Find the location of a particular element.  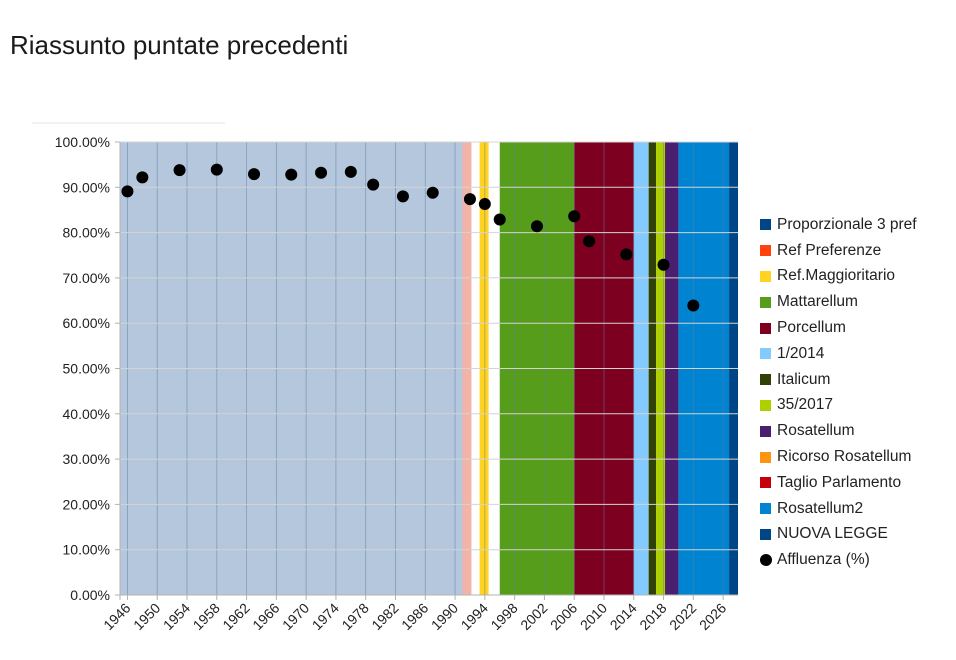

legend-item-5: 1/2014 is located at coordinates (838, 354).